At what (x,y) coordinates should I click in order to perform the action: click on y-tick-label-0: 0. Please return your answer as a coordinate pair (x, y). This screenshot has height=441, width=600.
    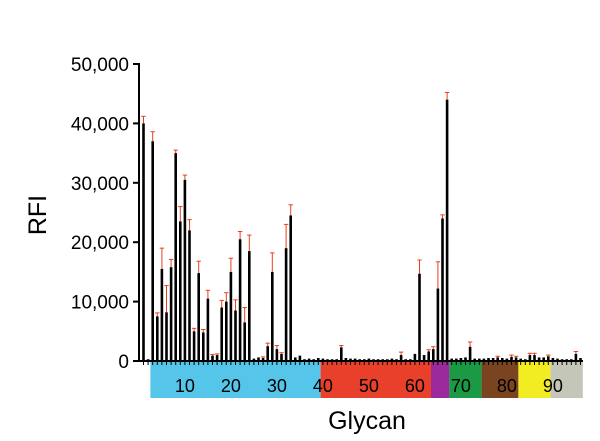
    Looking at the image, I should click on (123, 362).